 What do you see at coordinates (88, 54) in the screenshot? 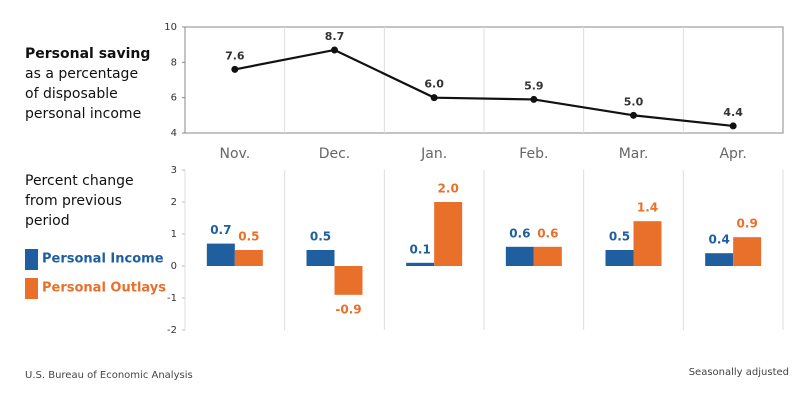
I see `chart-title: Personal saving` at bounding box center [88, 54].